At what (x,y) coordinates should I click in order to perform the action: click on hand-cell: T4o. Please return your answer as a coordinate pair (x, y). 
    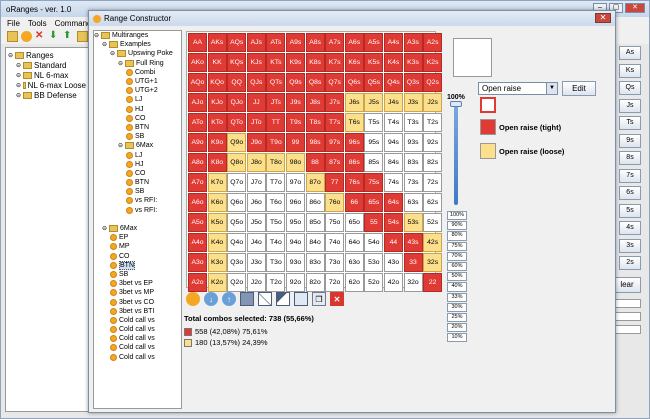
    Looking at the image, I should click on (276, 242).